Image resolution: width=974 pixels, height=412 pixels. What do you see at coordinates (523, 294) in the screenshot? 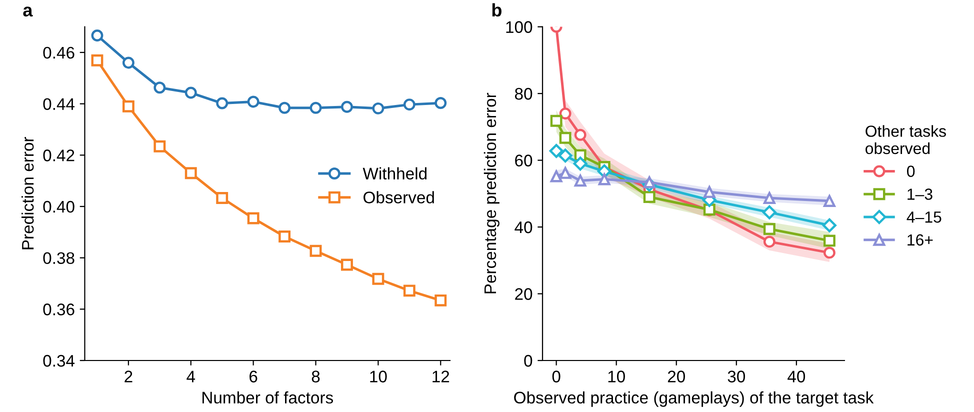
I see `y-tick-label: 20` at bounding box center [523, 294].